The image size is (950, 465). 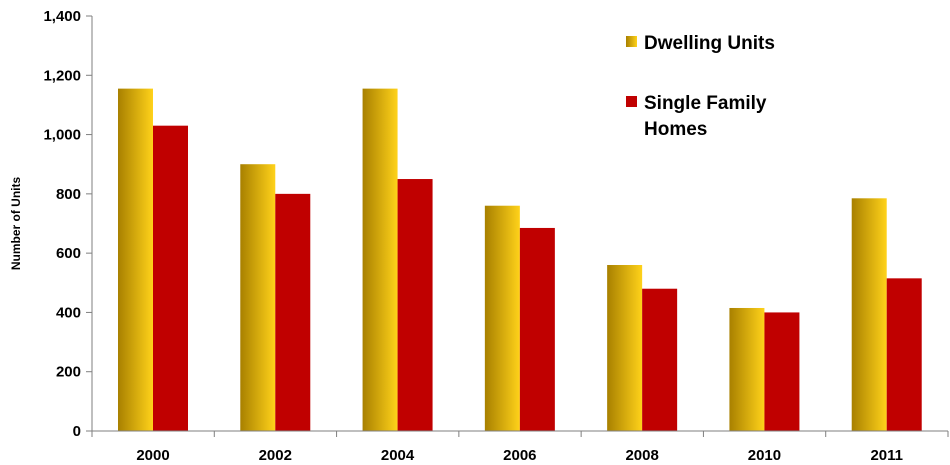 What do you see at coordinates (398, 455) in the screenshot?
I see `x-tick-label: 2004` at bounding box center [398, 455].